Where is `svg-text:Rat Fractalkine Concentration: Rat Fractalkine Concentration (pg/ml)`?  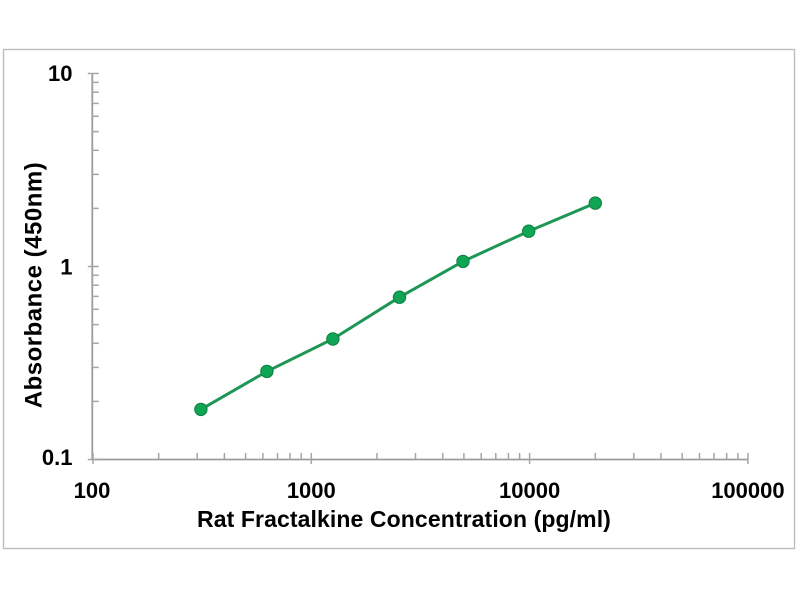
svg-text:Rat Fractalkine Concentration: Rat Fractalkine Concentration (pg/ml) is located at coordinates (404, 519).